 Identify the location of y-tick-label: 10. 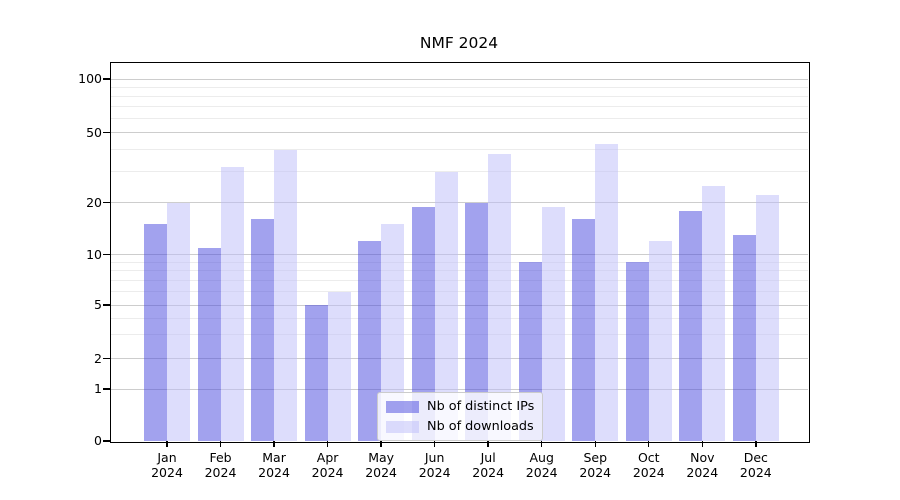
(94, 254).